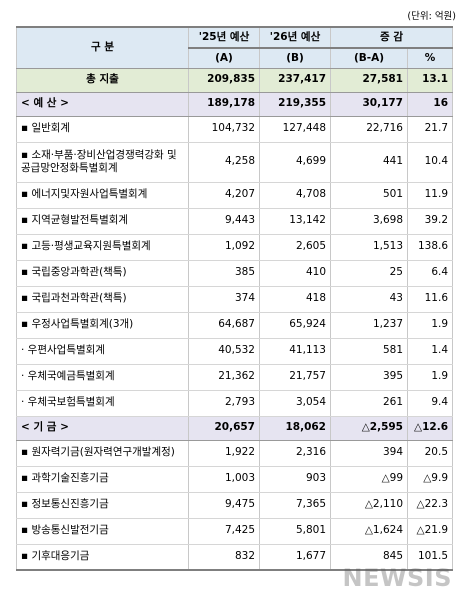 The height and width of the screenshot is (598, 466). Describe the element at coordinates (430, 403) in the screenshot. I see `row-pct: 9.4` at that location.